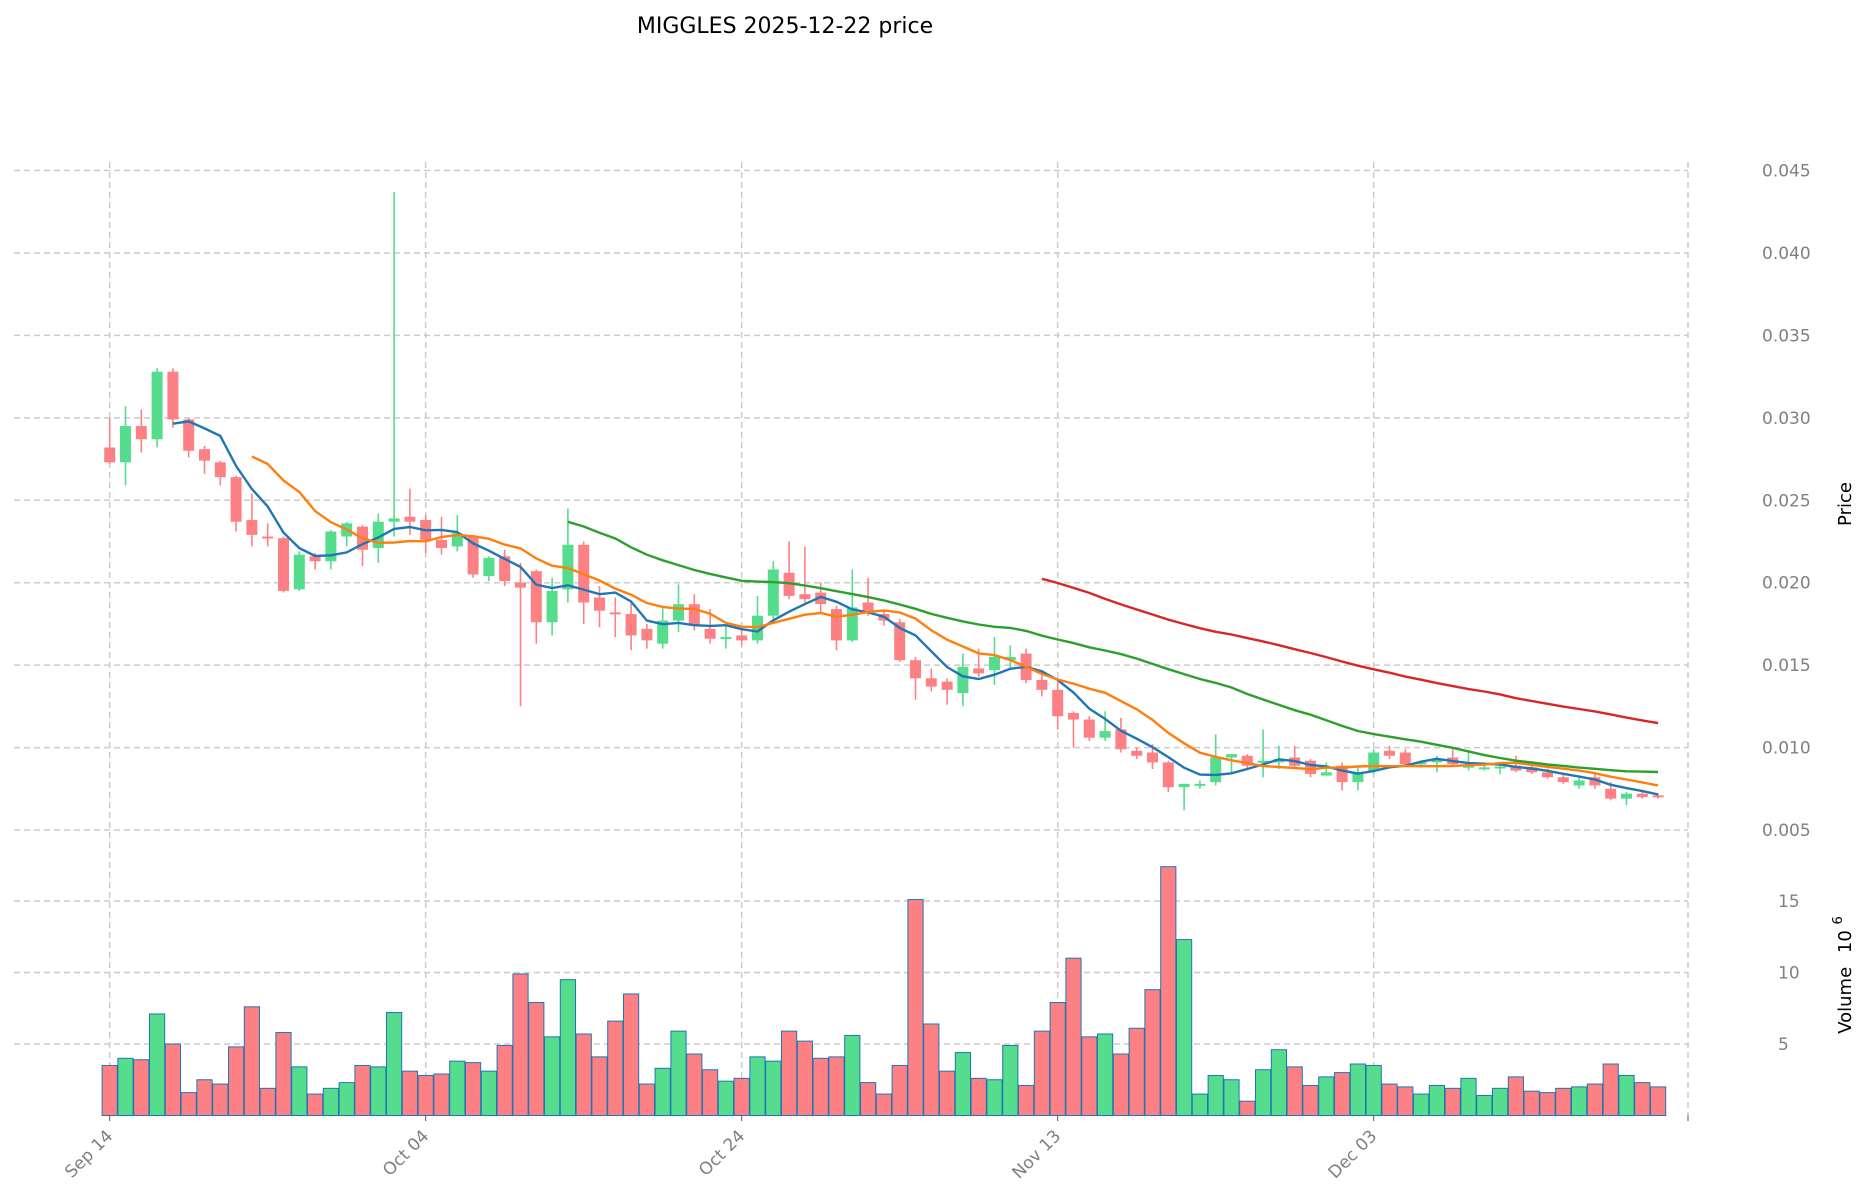 The image size is (1860, 1202). I want to click on volume-tick-label: 5, so click(1783, 1045).